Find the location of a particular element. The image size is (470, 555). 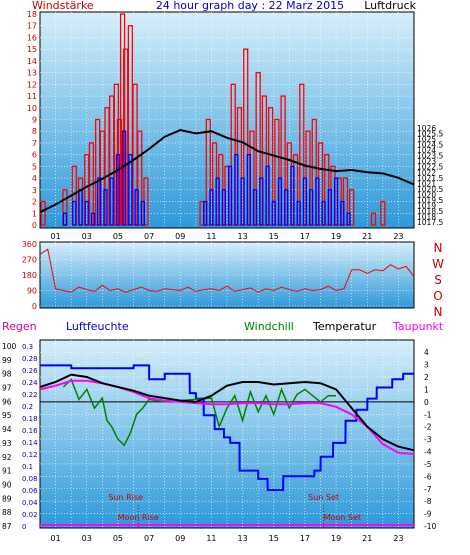

temperature-tick-label: -9 is located at coordinates (428, 514).